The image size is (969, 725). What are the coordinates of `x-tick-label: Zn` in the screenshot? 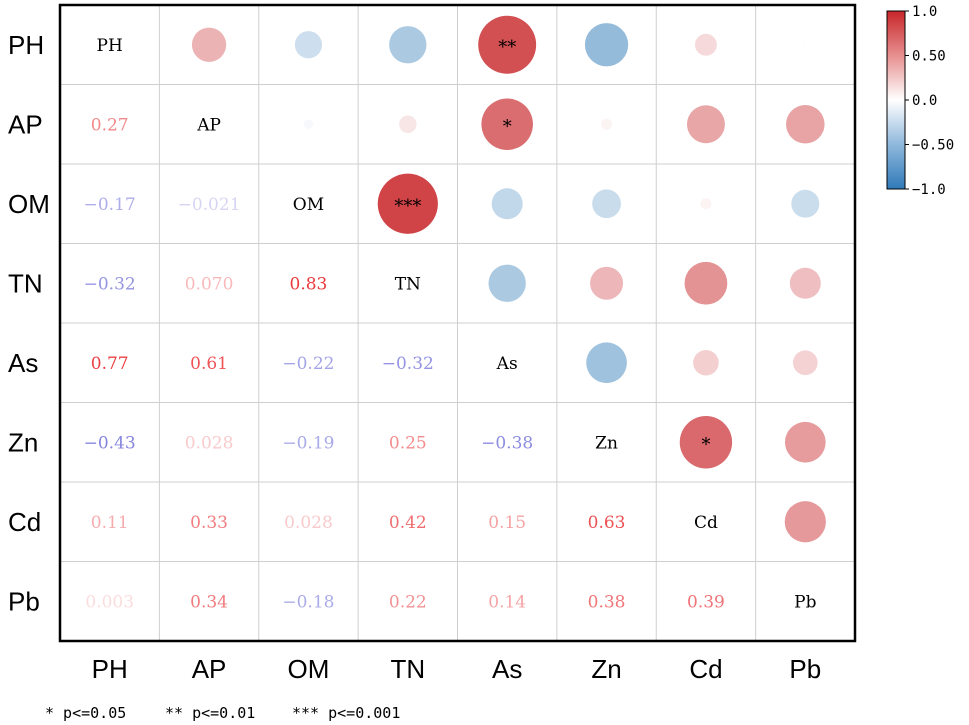 It's located at (606, 669).